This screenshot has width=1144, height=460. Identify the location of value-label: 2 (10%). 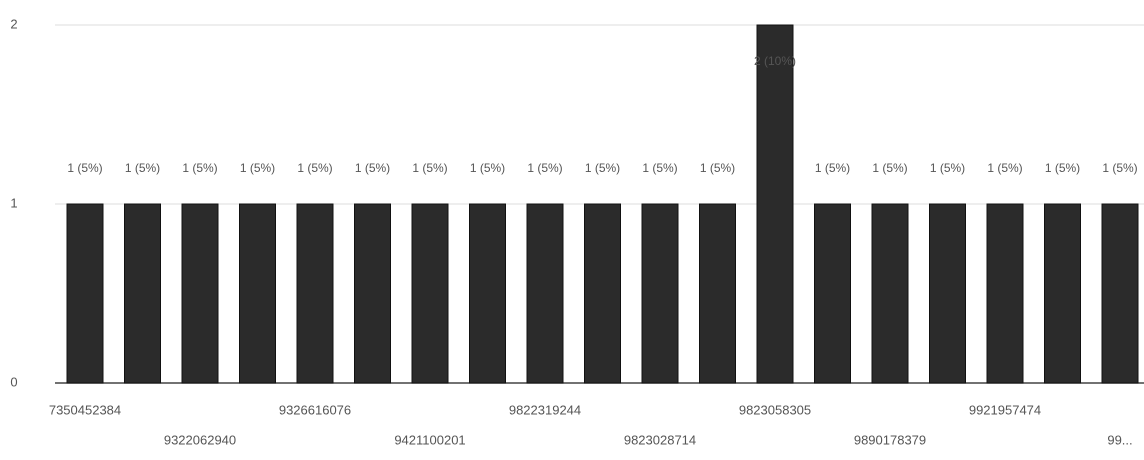
(775, 61).